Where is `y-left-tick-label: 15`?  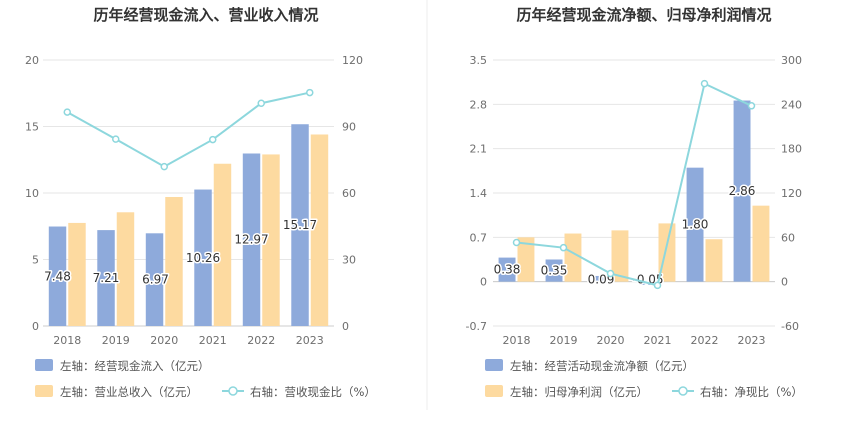 y-left-tick-label: 15 is located at coordinates (32, 127).